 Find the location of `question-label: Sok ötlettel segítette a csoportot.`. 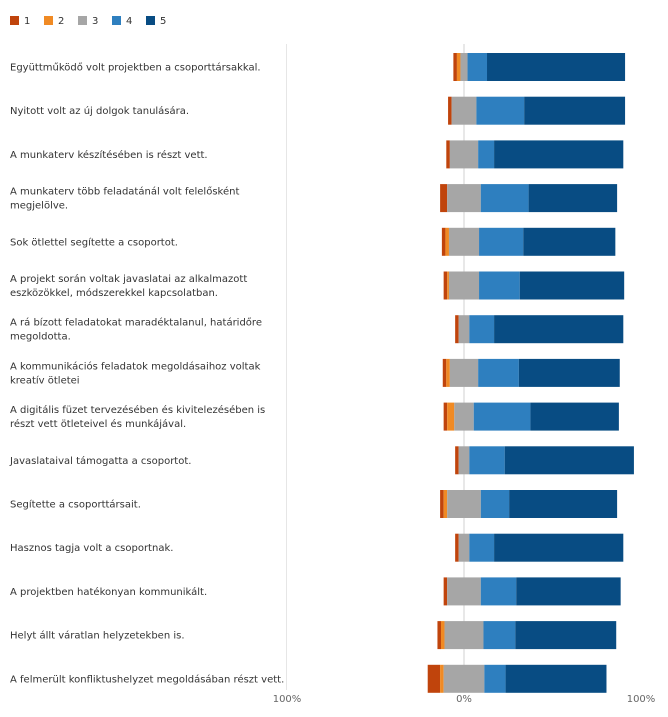

question-label: Sok ötlettel segítette a csoportot. is located at coordinates (94, 242).